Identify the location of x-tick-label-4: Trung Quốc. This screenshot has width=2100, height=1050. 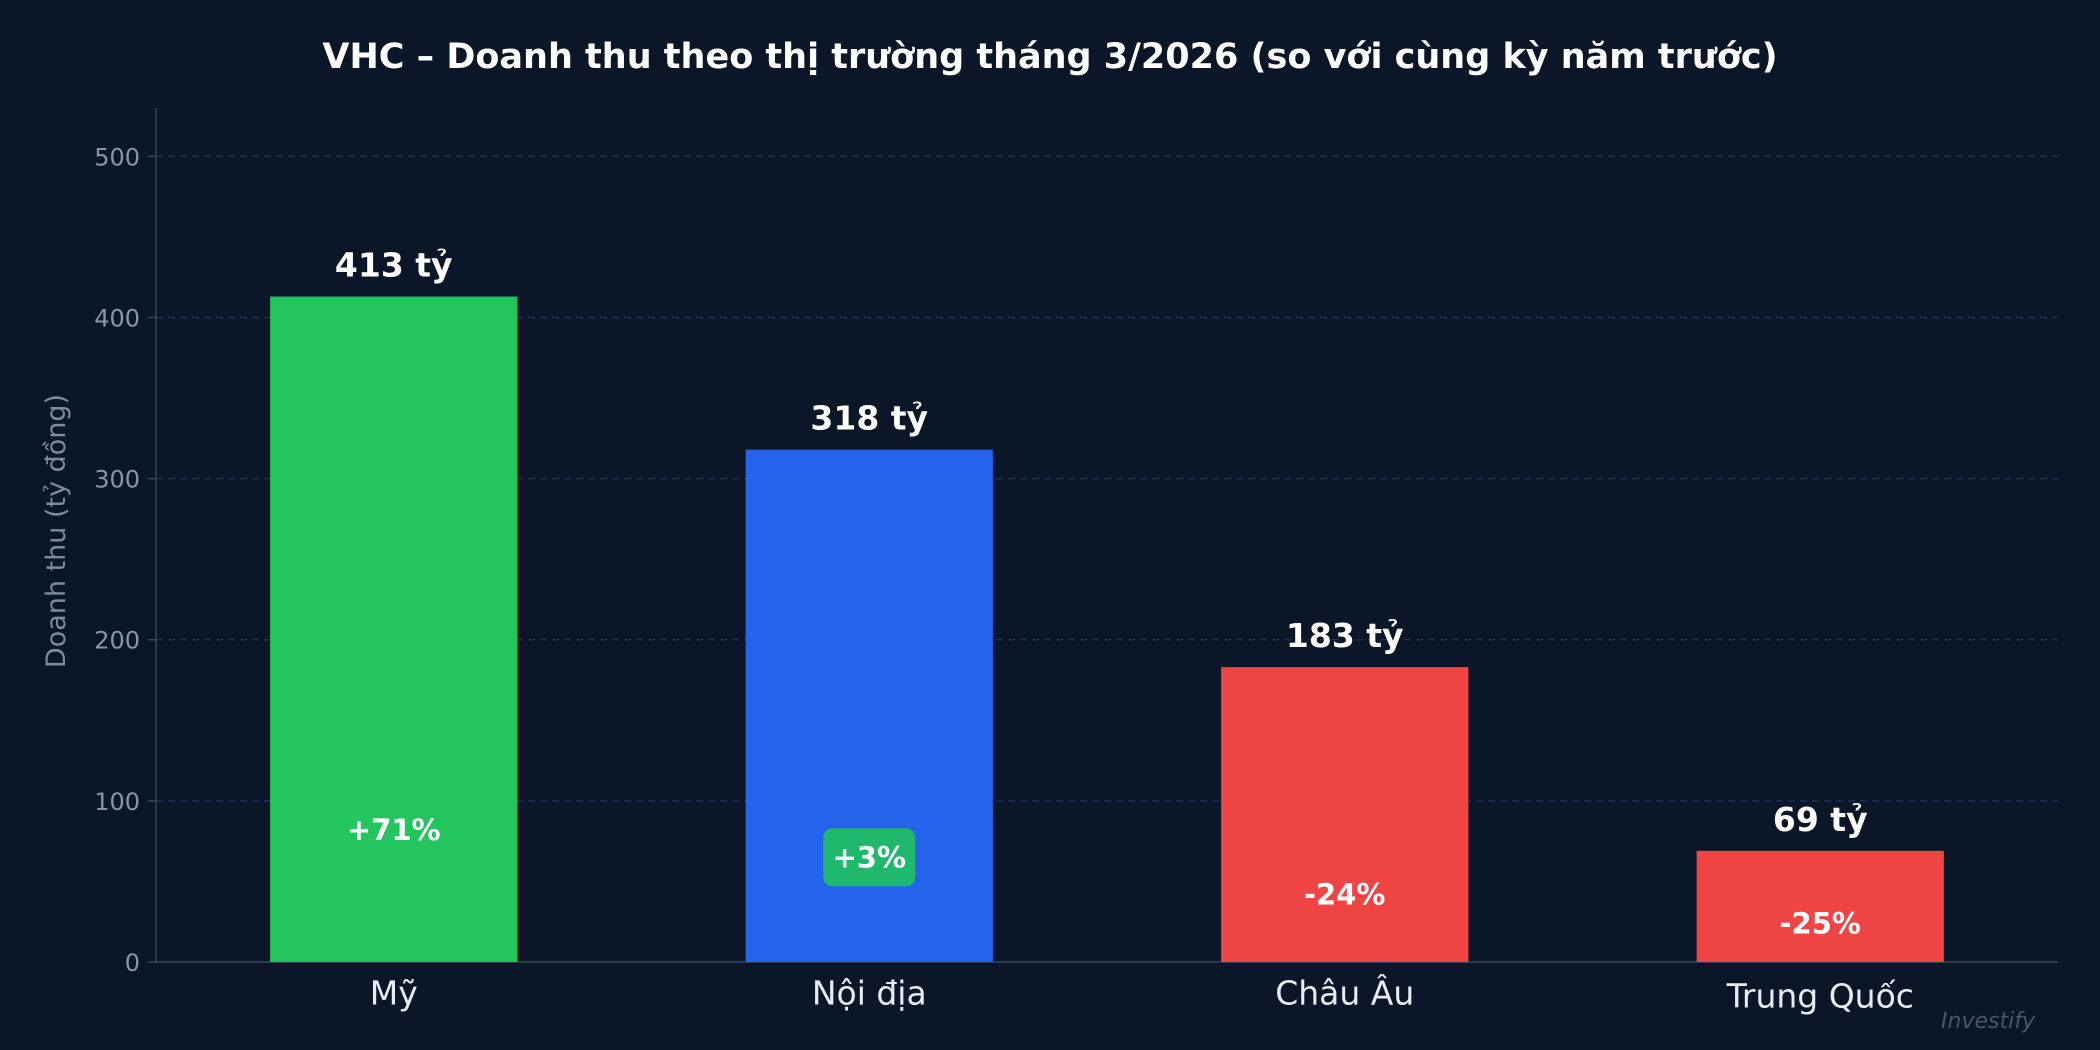
(1820, 996).